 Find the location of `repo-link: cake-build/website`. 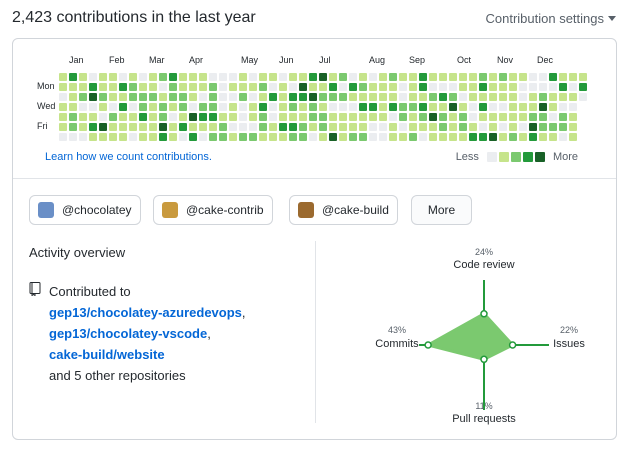

repo-link: cake-build/website is located at coordinates (107, 354).